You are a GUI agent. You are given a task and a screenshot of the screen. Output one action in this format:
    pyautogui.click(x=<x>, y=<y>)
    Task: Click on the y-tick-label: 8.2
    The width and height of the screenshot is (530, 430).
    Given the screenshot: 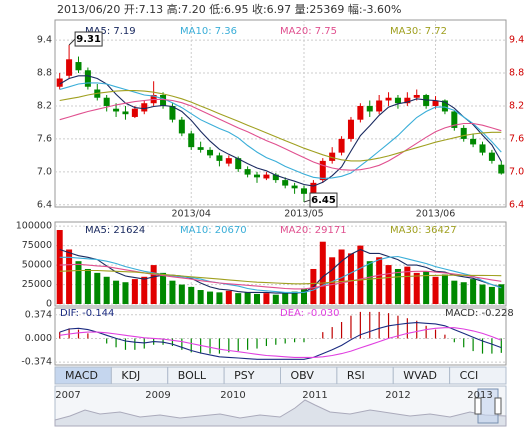 What is the action you would take?
    pyautogui.click(x=44, y=105)
    